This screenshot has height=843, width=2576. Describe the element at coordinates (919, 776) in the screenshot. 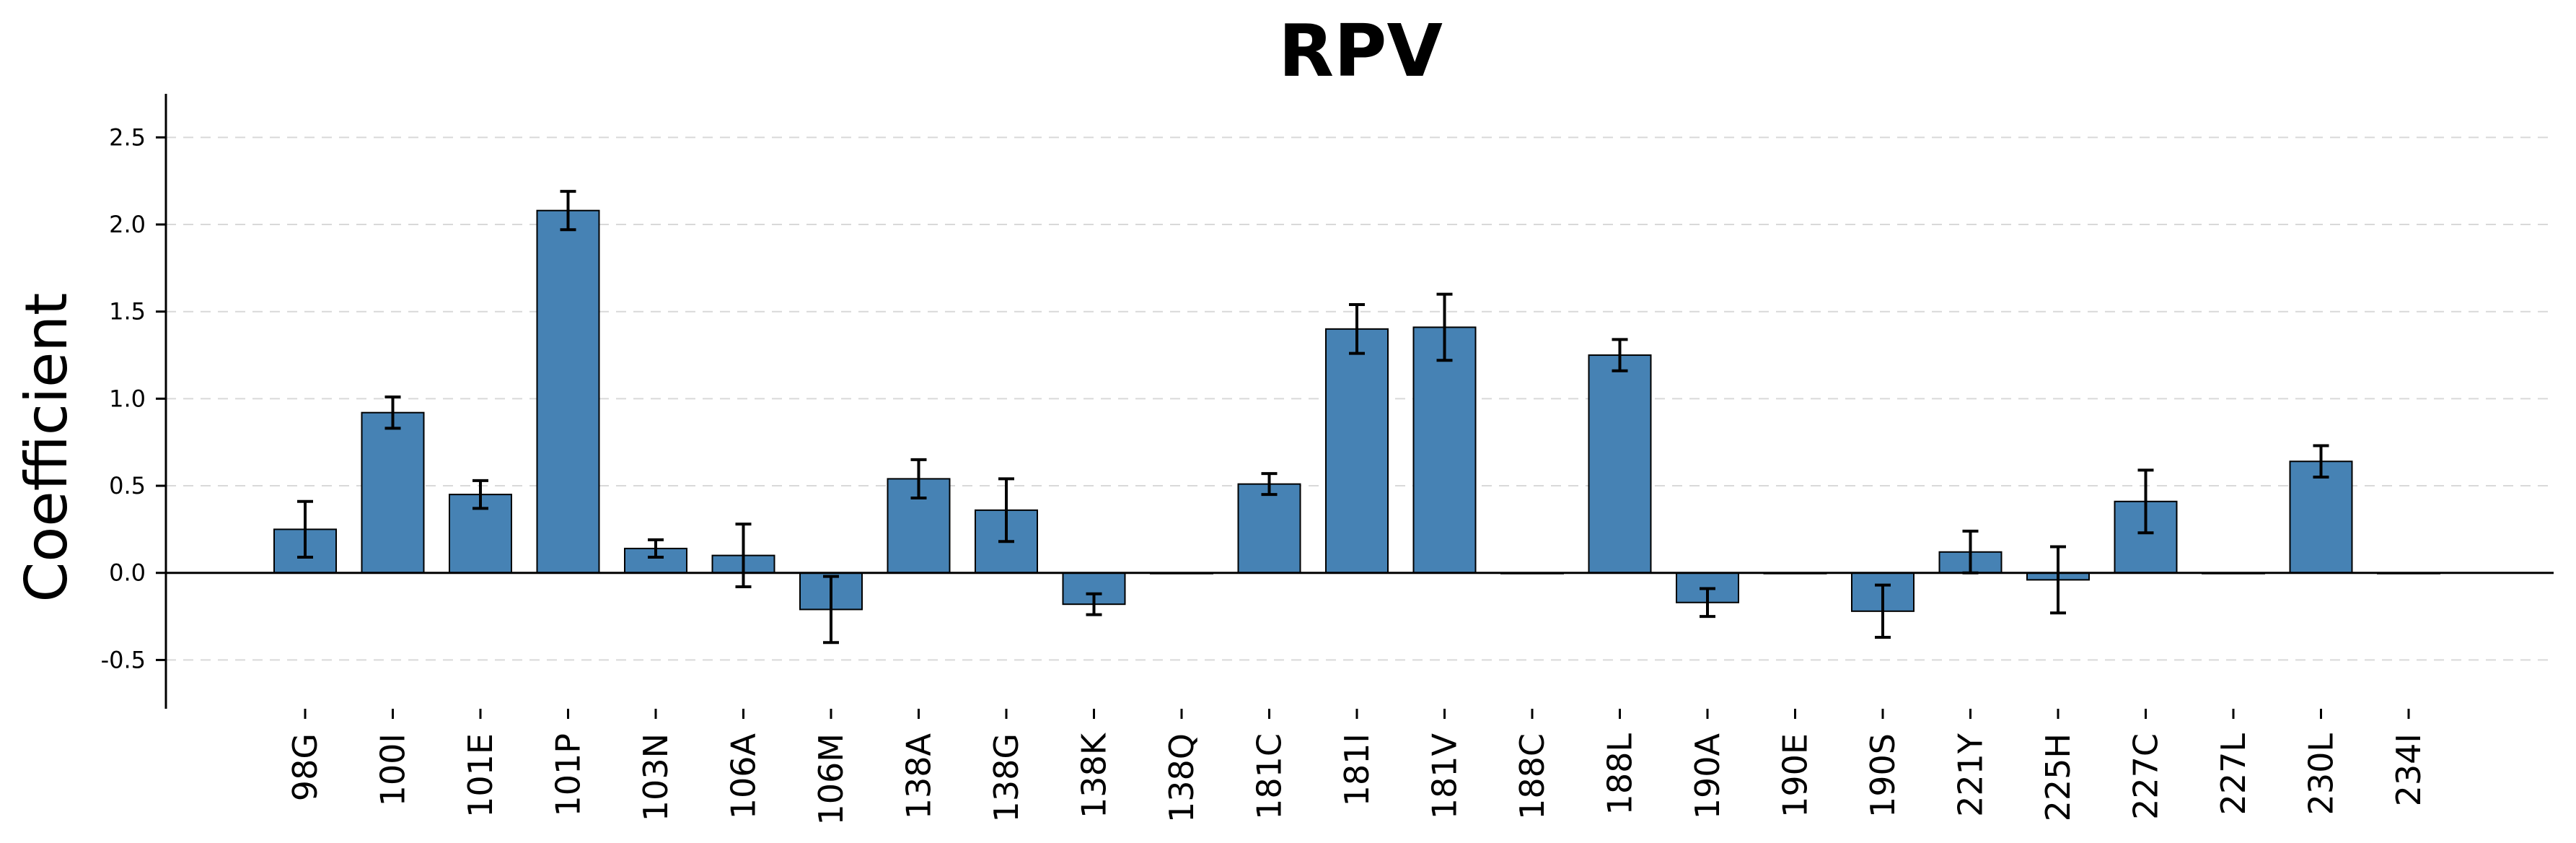

I see `x-tick-label: 138A` at that location.